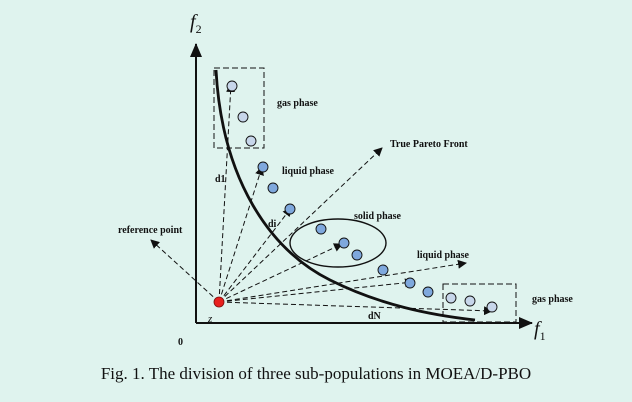 Image resolution: width=632 pixels, height=402 pixels. I want to click on x-axis-label: f1, so click(540, 330).